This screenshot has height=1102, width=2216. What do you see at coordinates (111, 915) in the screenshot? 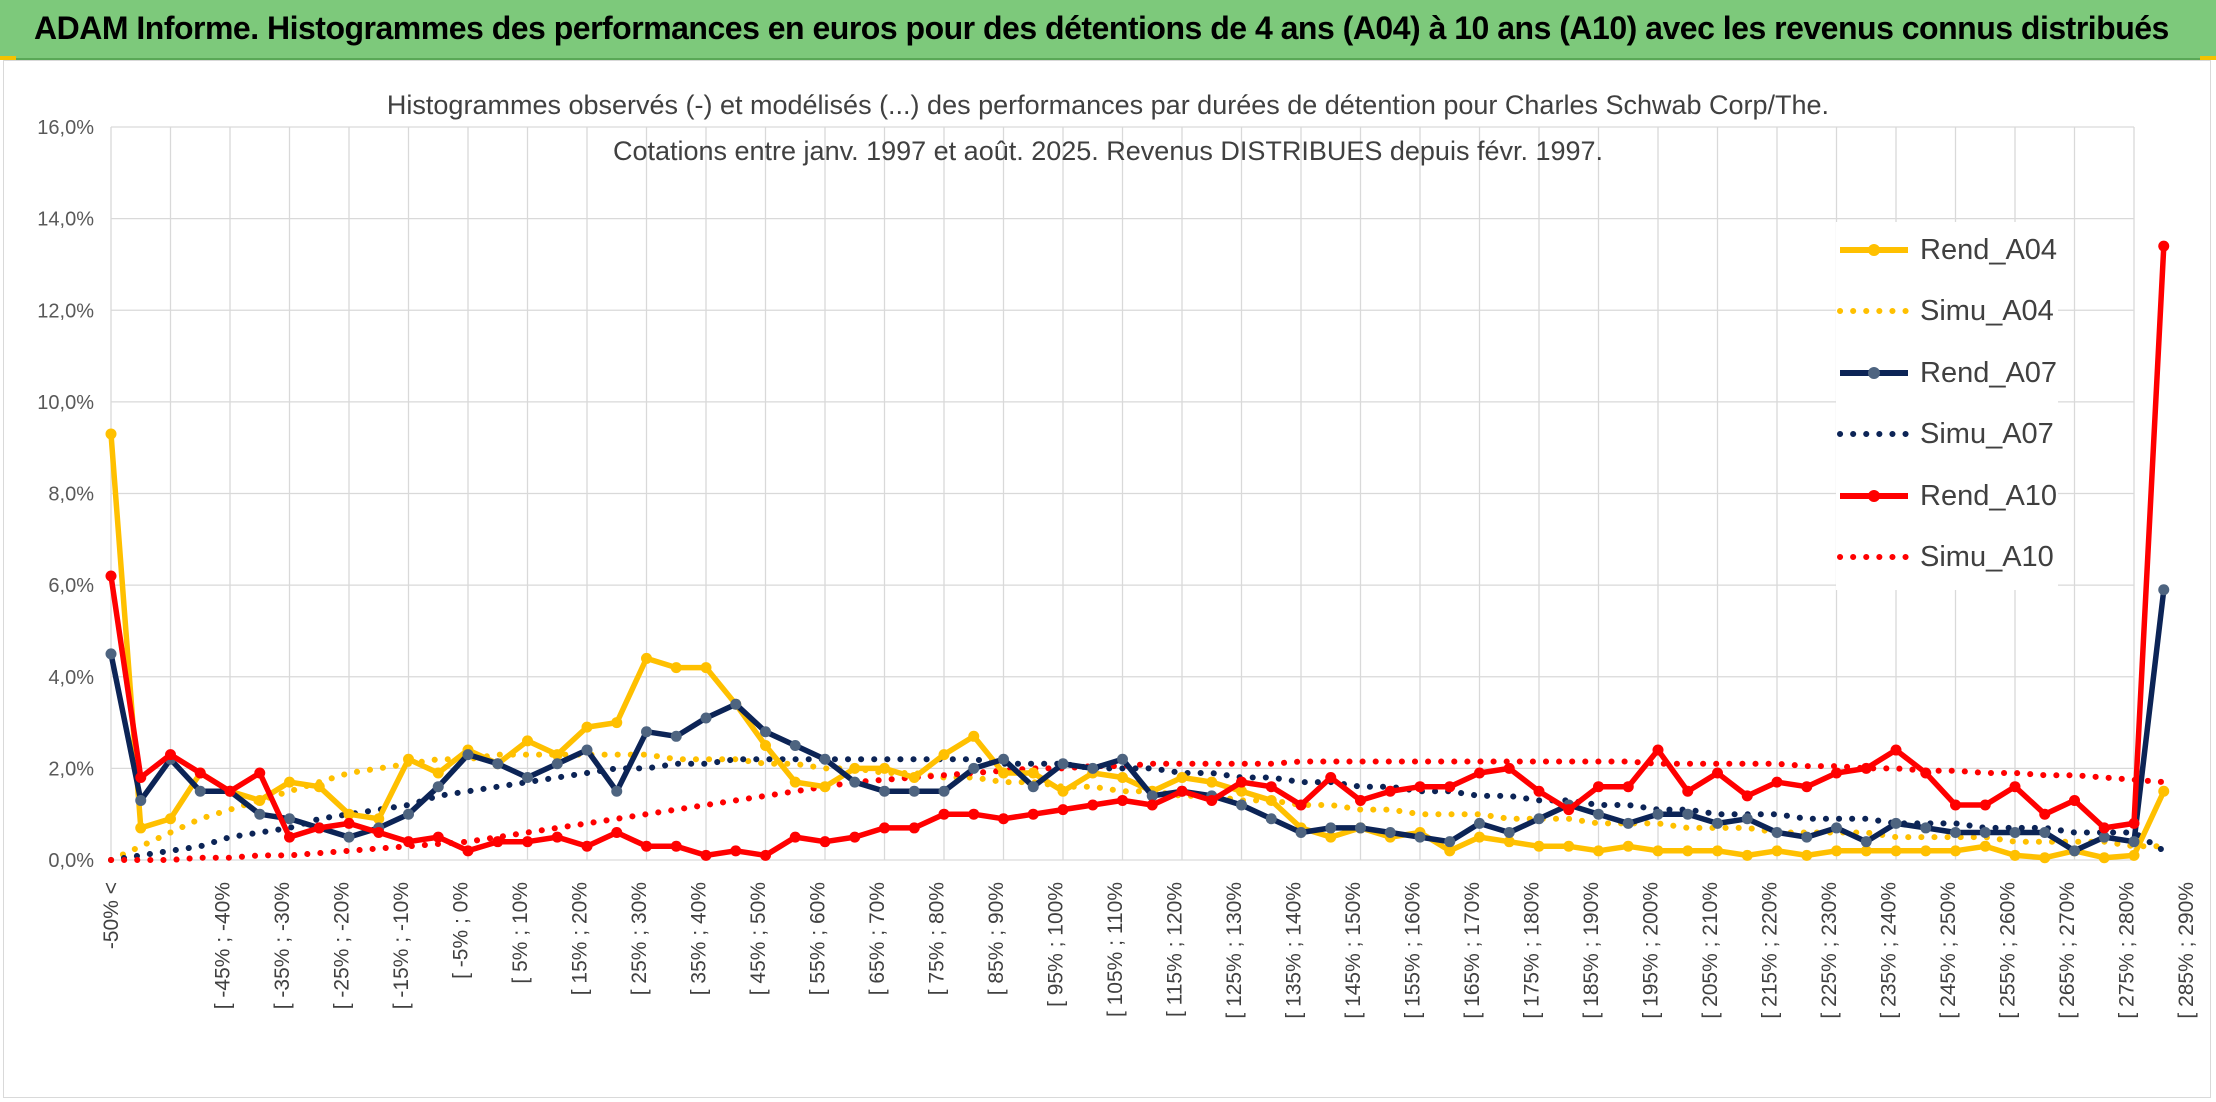
I see `x-tick-label: -50% <` at bounding box center [111, 915].